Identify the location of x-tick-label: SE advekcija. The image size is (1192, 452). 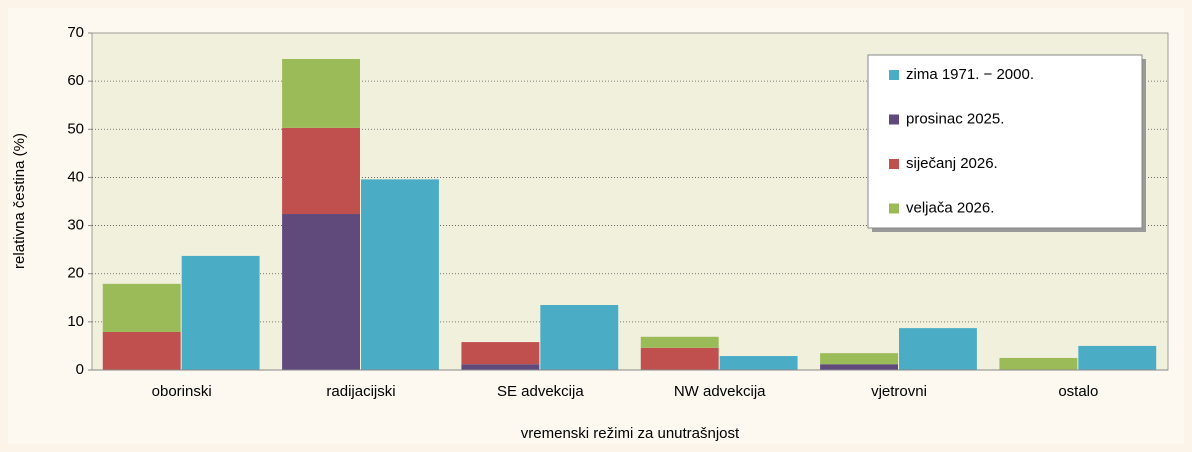
(540, 391).